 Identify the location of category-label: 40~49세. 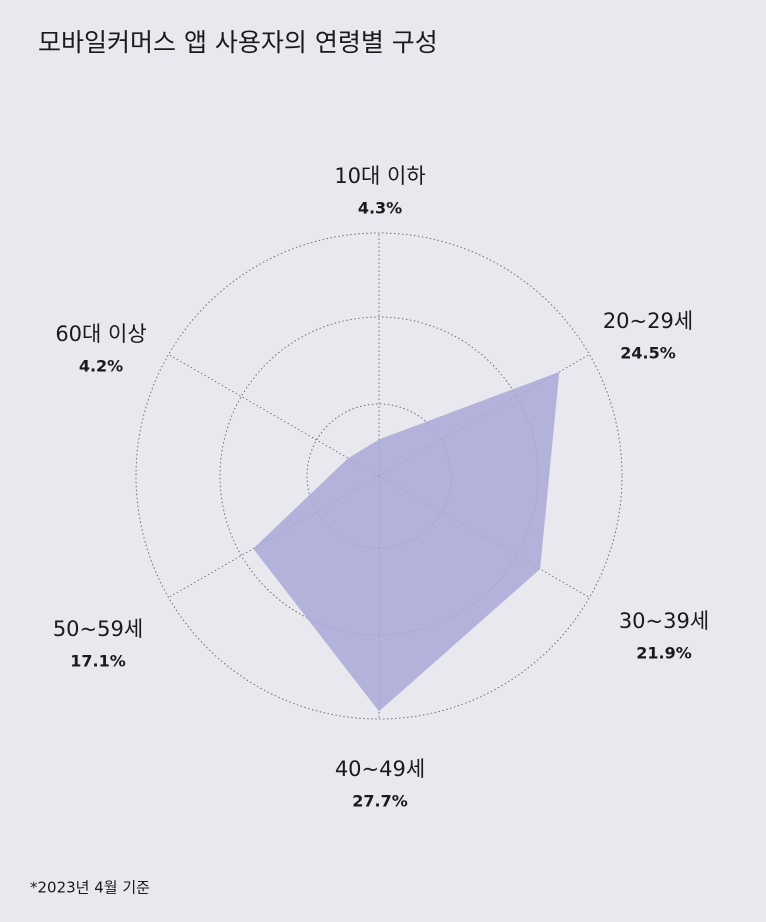
(380, 769).